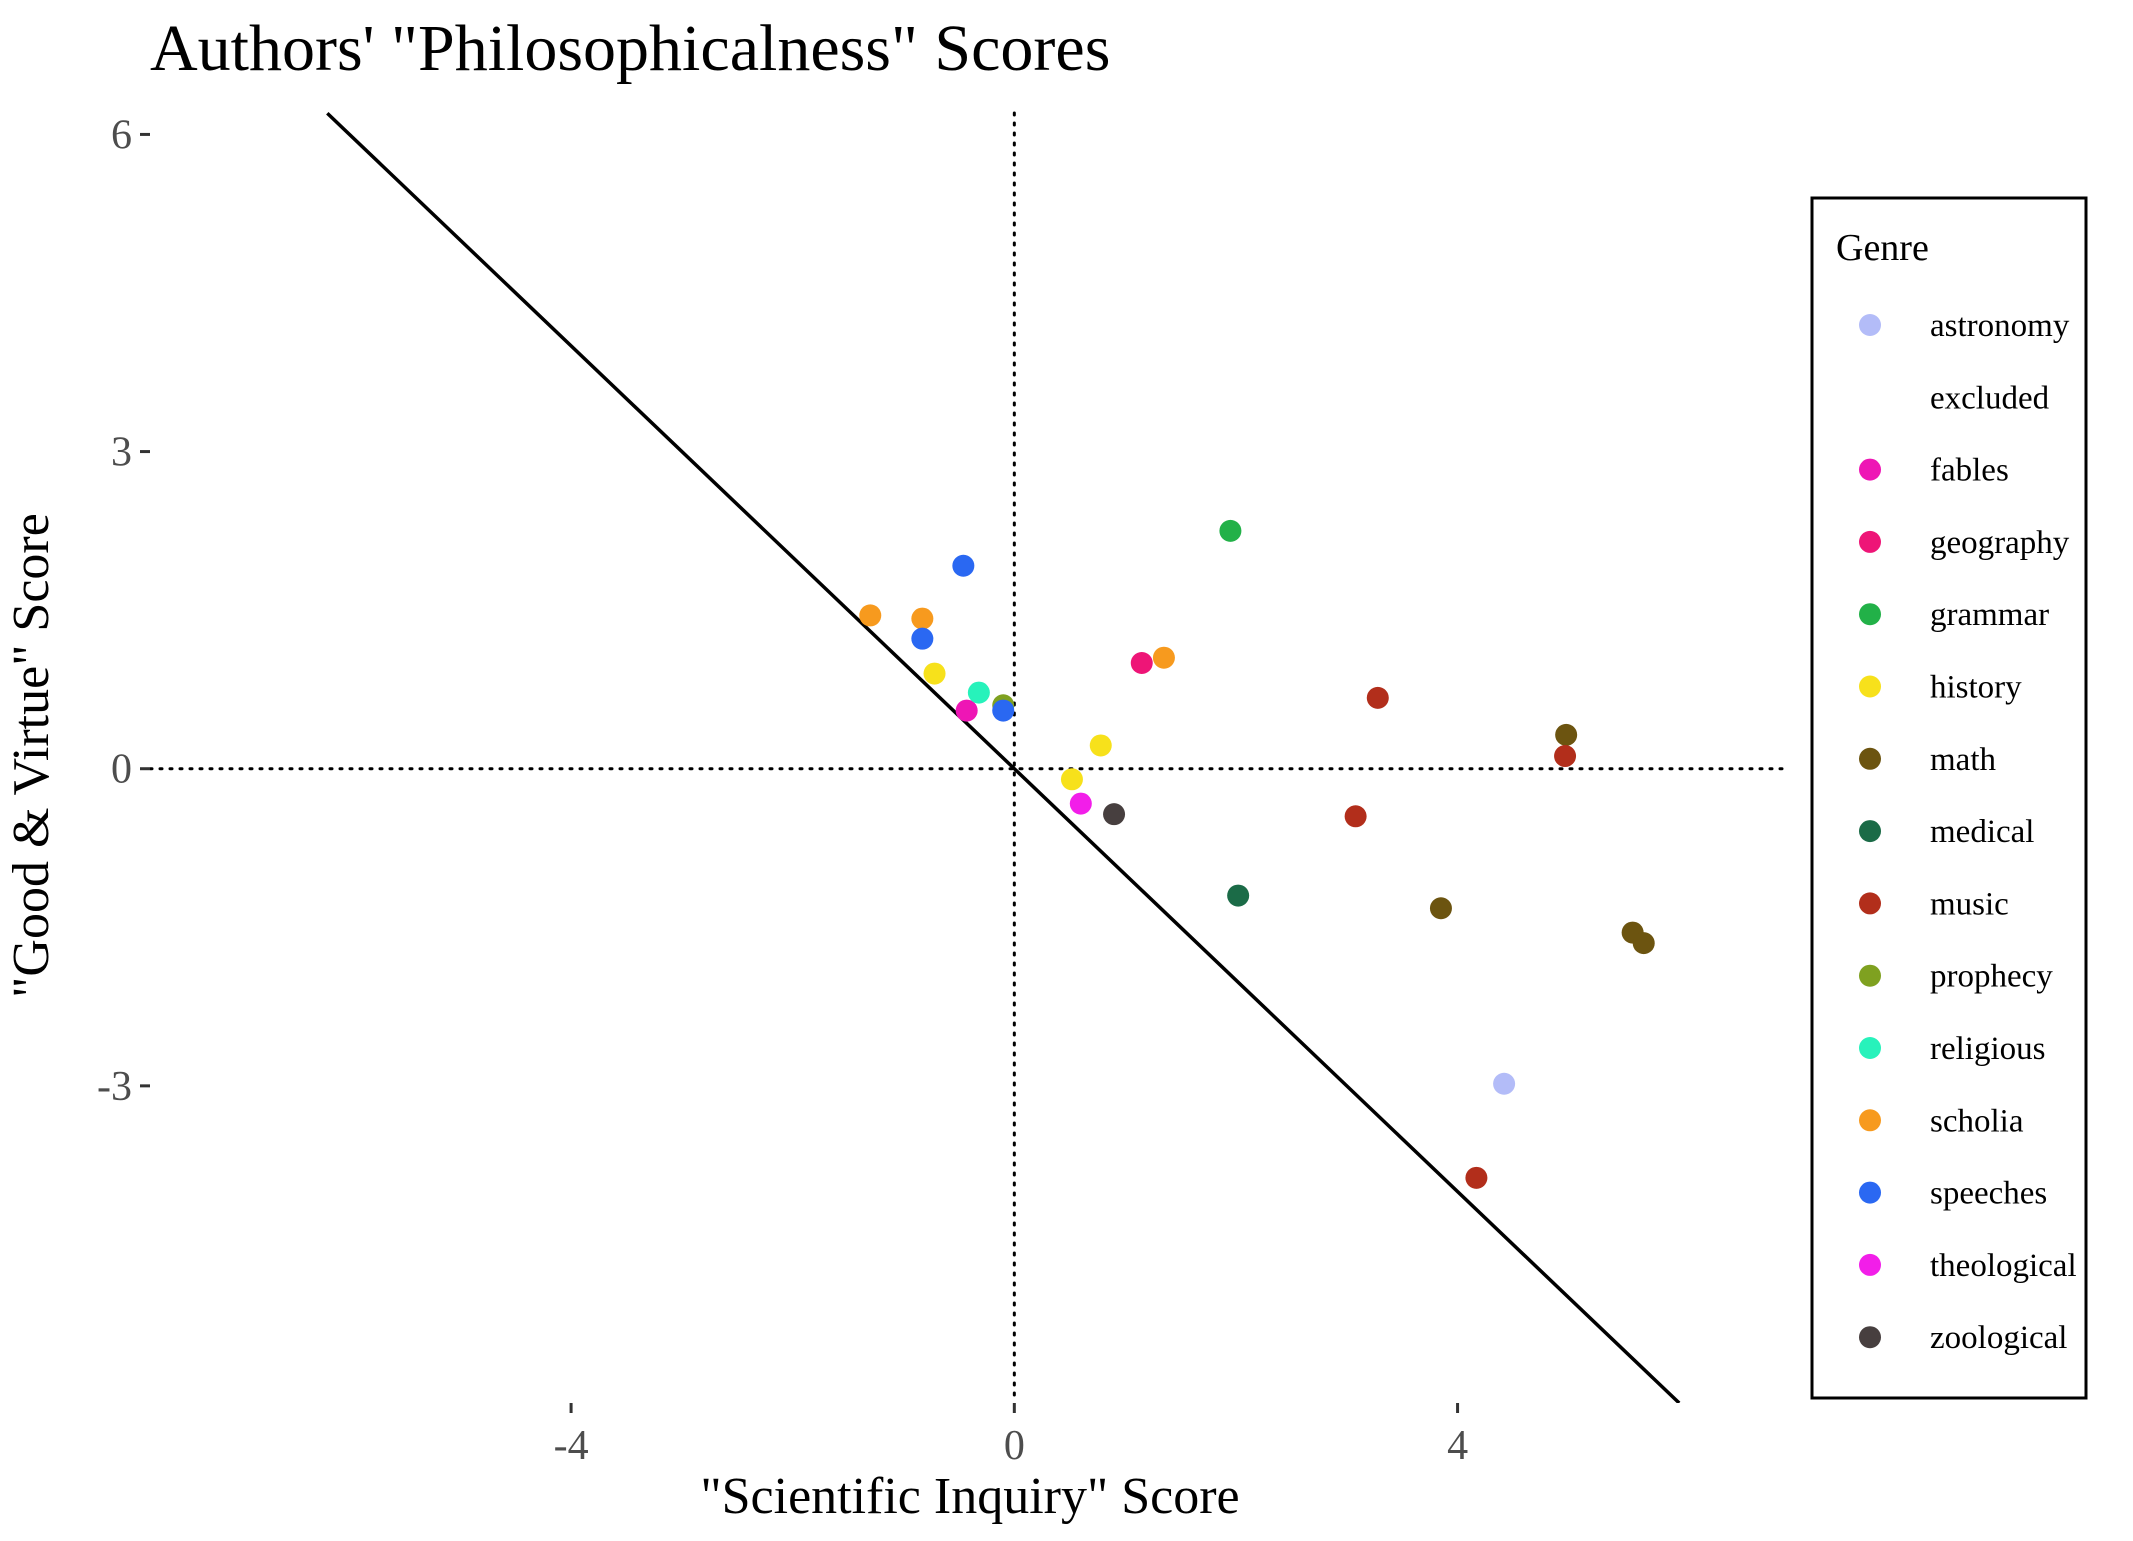 The image size is (2133, 1541). What do you see at coordinates (121, 453) in the screenshot?
I see `y-tick-label: 3` at bounding box center [121, 453].